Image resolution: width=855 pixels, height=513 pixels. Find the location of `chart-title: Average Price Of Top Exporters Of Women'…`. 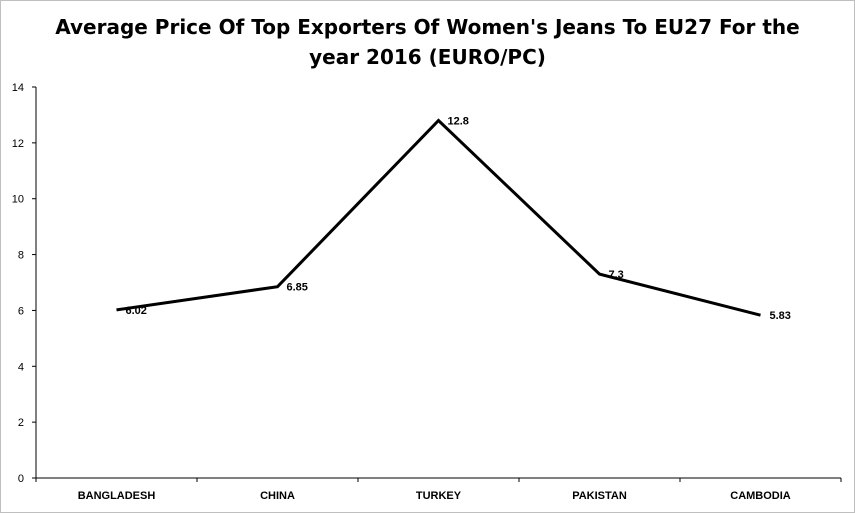

chart-title: Average Price Of Top Exporters Of Women'… is located at coordinates (427, 42).